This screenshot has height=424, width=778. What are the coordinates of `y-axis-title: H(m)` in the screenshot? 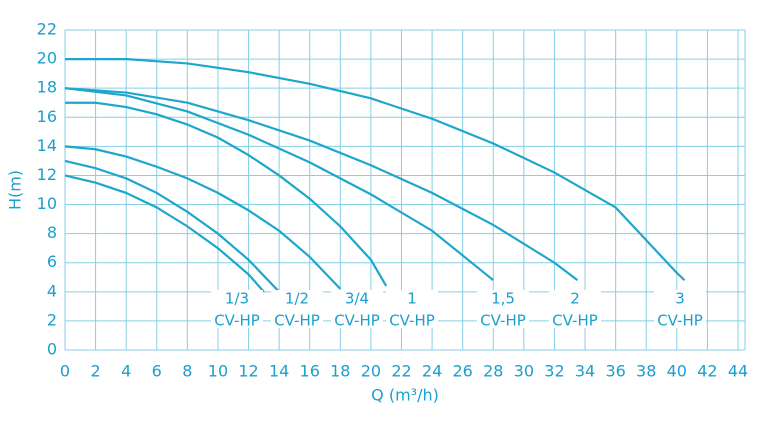 It's located at (15, 190).